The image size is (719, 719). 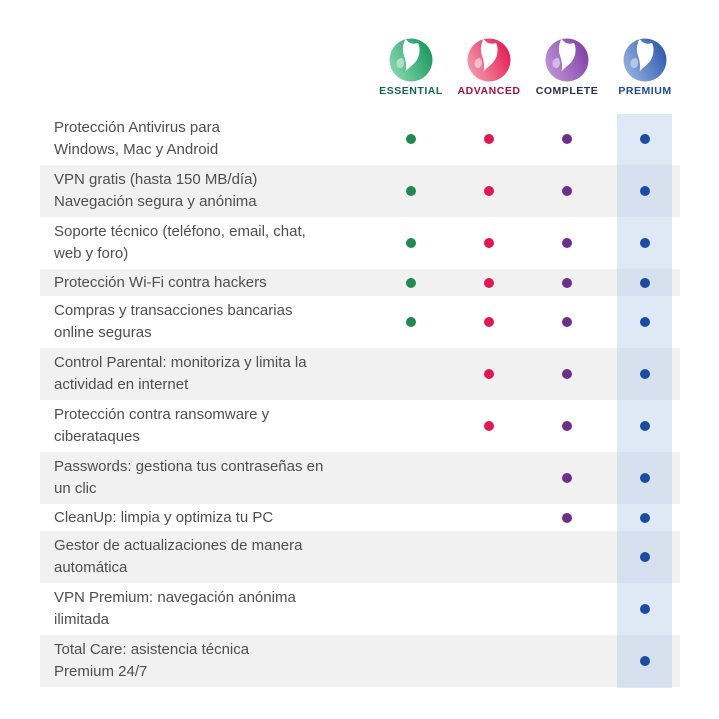 I want to click on feature-label-line1: Control Parental: monitoriza y limita la, so click(x=180, y=362).